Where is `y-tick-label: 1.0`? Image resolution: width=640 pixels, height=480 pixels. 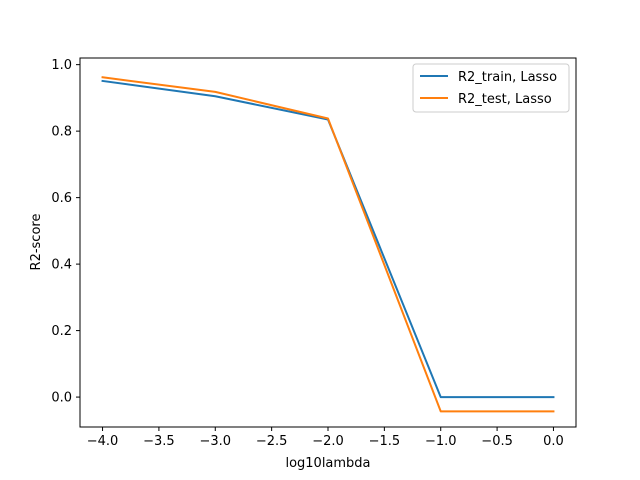
y-tick-label: 1.0 is located at coordinates (61, 65).